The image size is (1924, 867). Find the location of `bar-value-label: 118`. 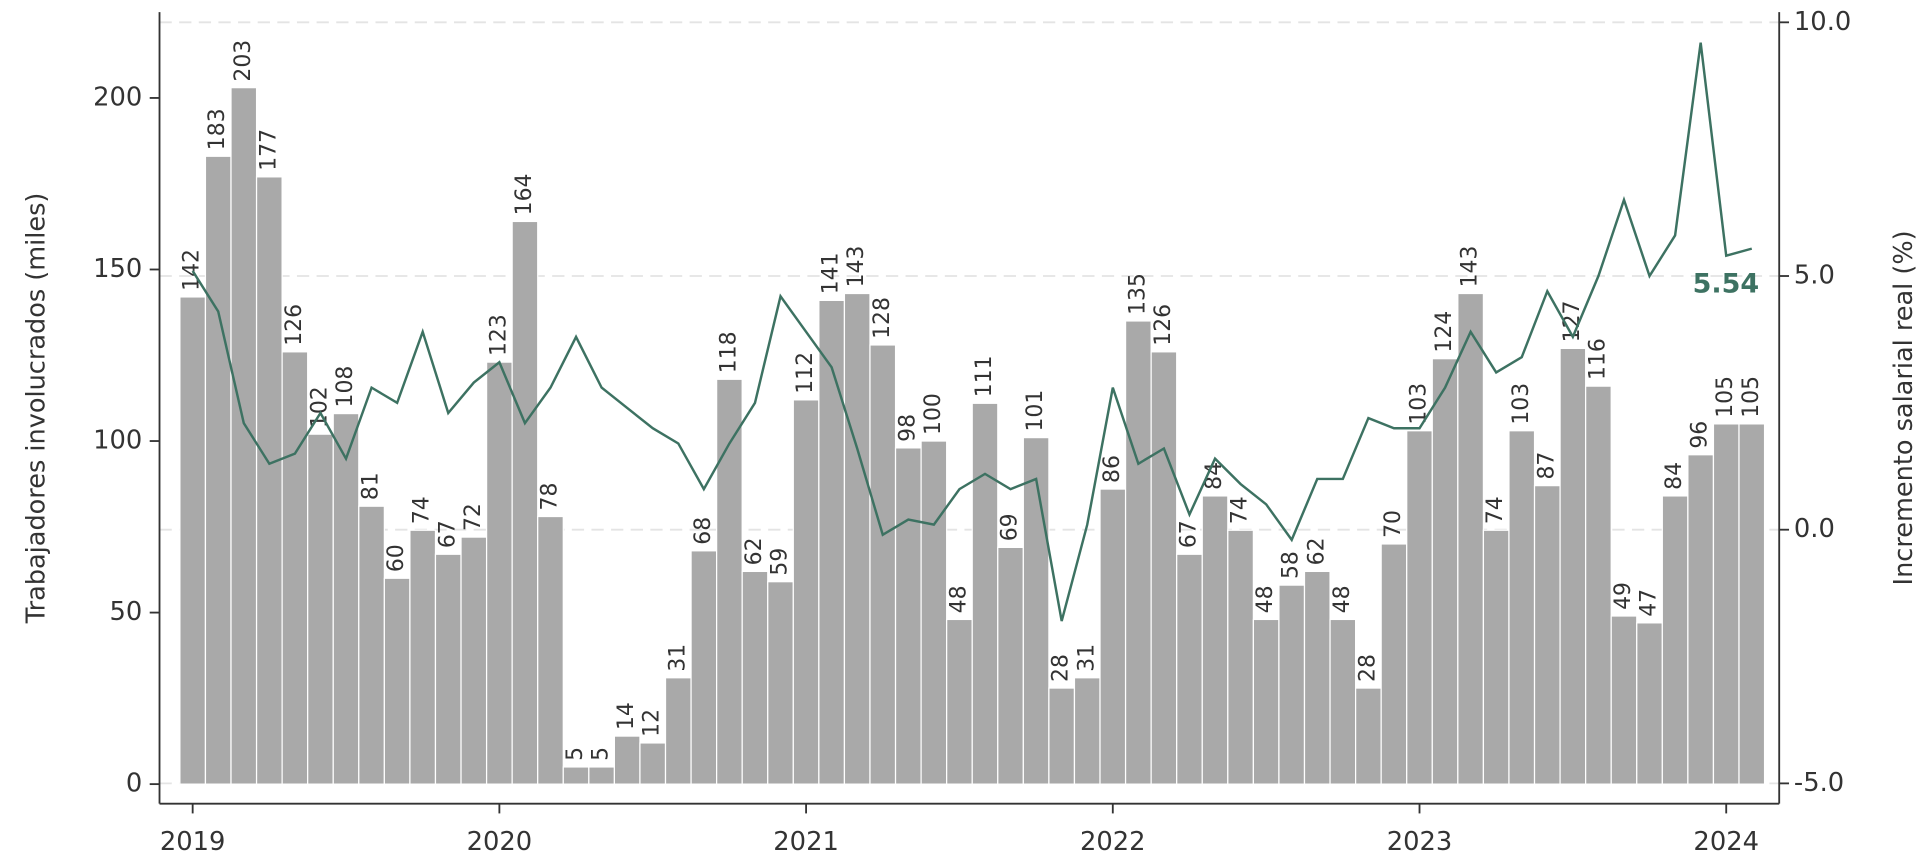

bar-value-label: 118 is located at coordinates (728, 352).